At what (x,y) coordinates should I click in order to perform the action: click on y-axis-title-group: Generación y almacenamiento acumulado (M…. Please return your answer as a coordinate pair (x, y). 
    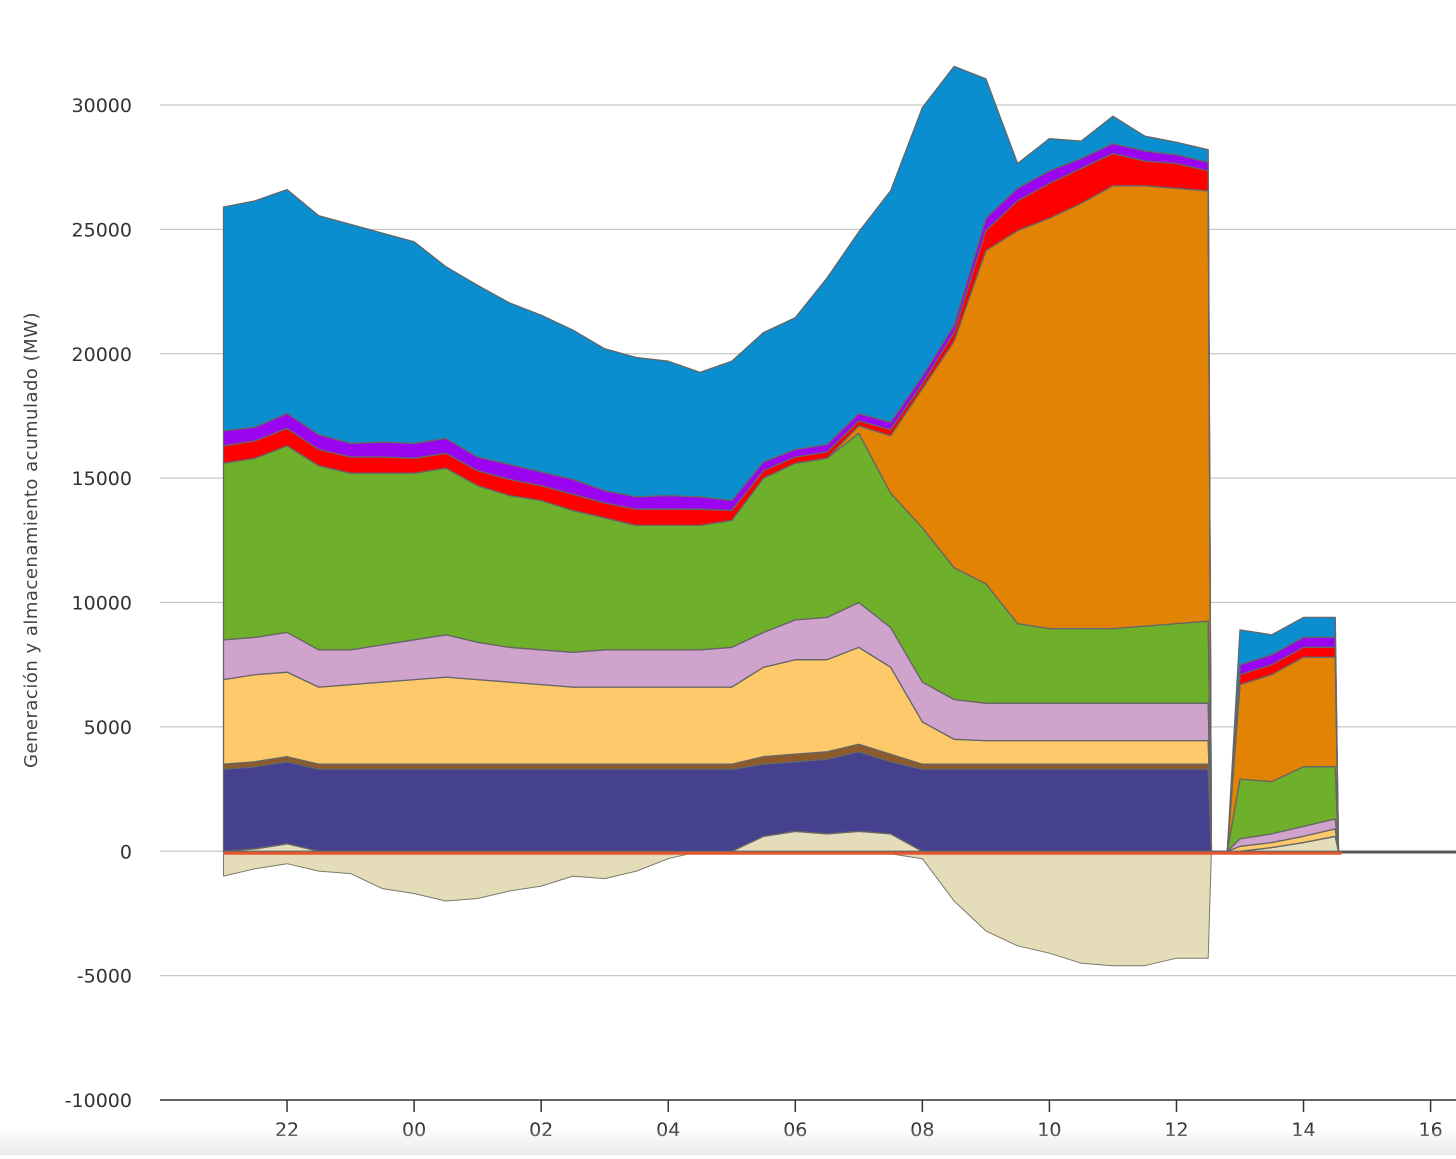
    Looking at the image, I should click on (31, 540).